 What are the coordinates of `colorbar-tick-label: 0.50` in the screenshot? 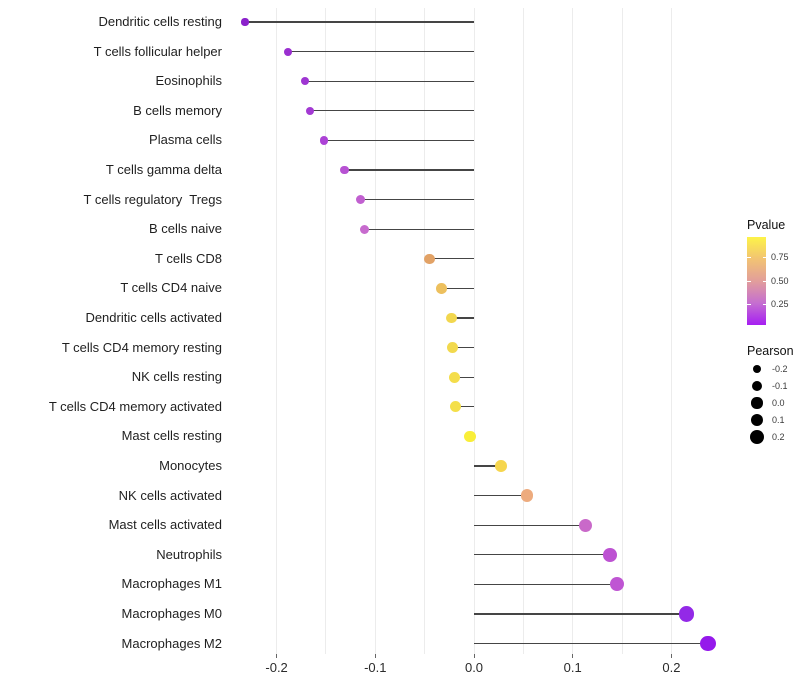 It's located at (780, 281).